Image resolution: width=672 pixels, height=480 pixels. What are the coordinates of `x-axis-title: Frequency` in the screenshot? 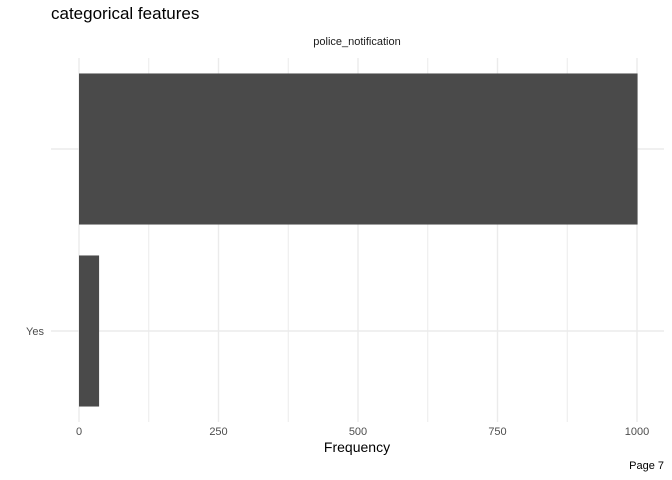 It's located at (357, 447).